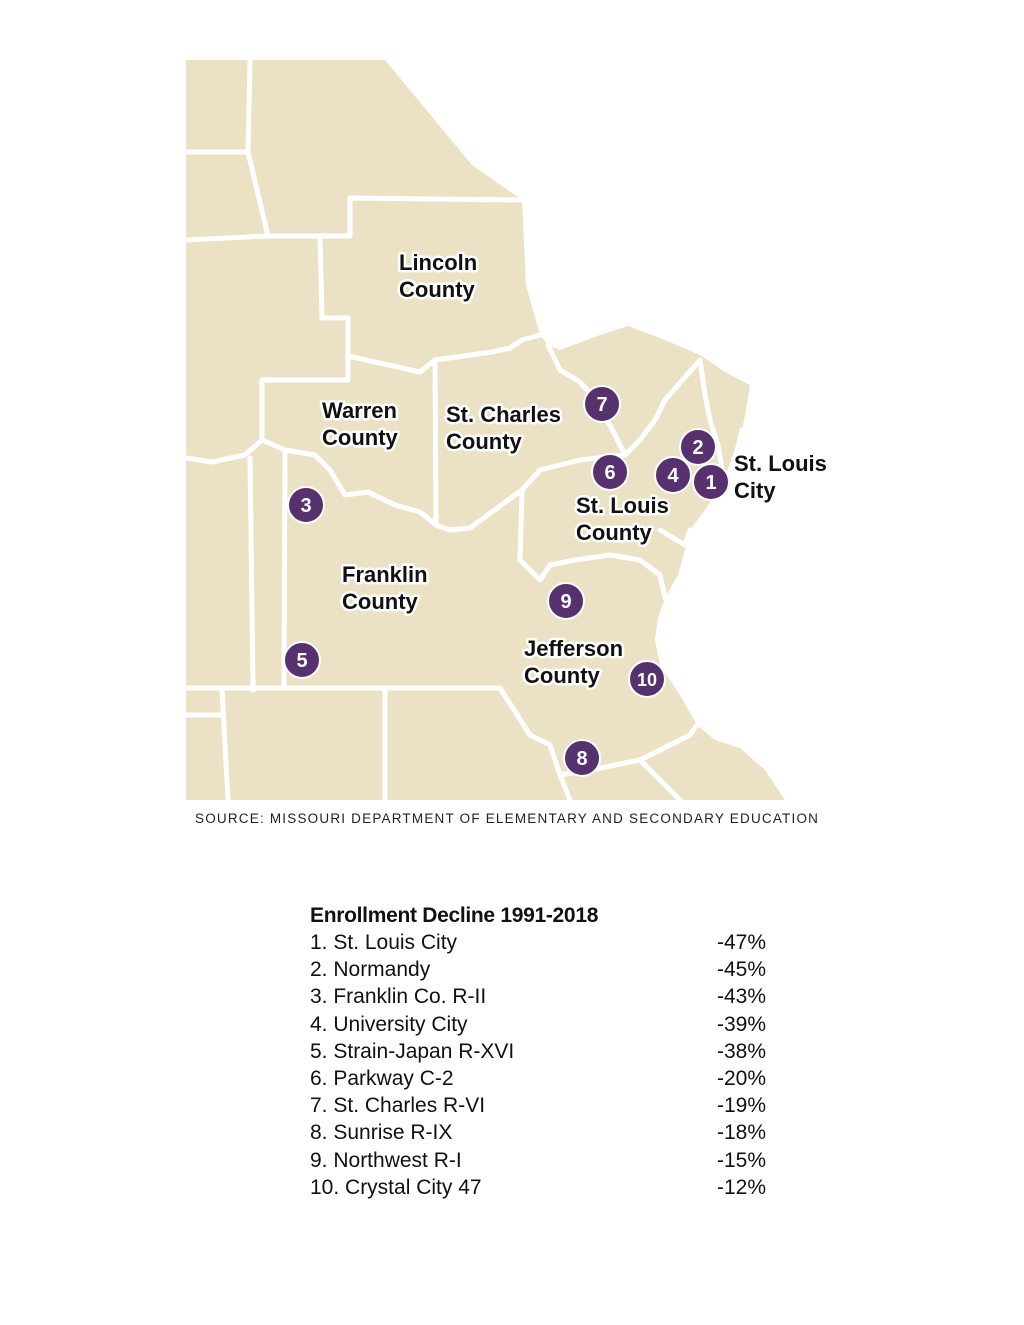 This screenshot has width=1024, height=1325. I want to click on label-lincoln-line2: County, so click(437, 289).